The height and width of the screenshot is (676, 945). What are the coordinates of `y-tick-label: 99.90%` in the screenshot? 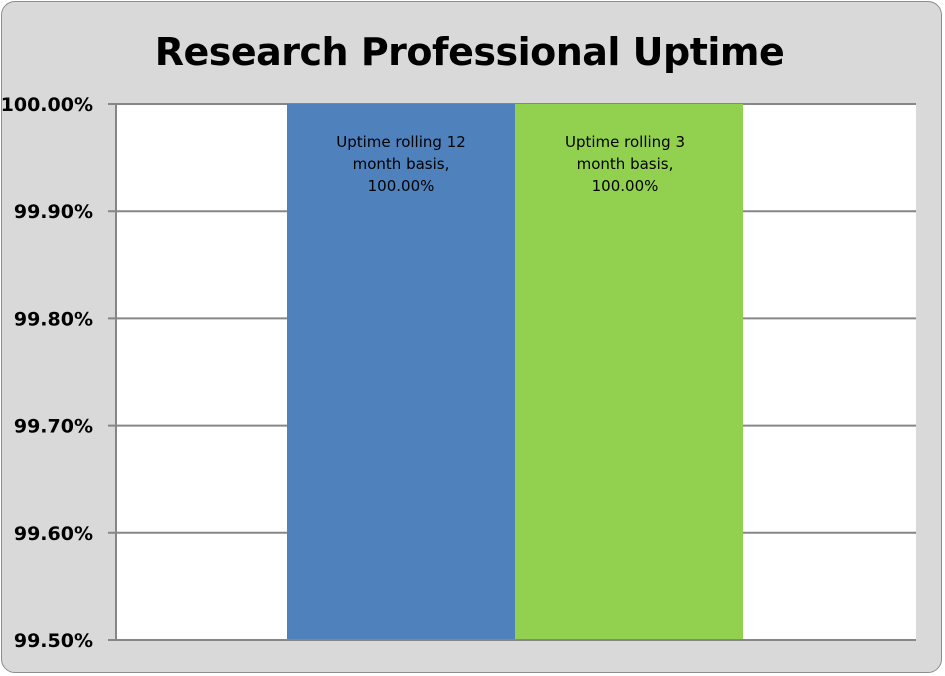 It's located at (53, 212).